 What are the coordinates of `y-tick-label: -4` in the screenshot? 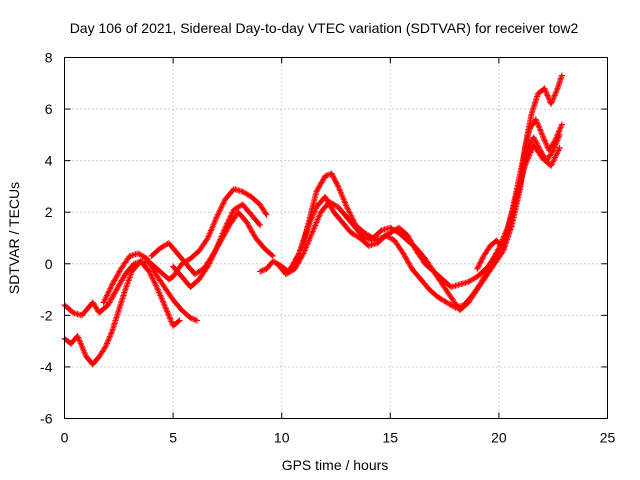 It's located at (46, 367).